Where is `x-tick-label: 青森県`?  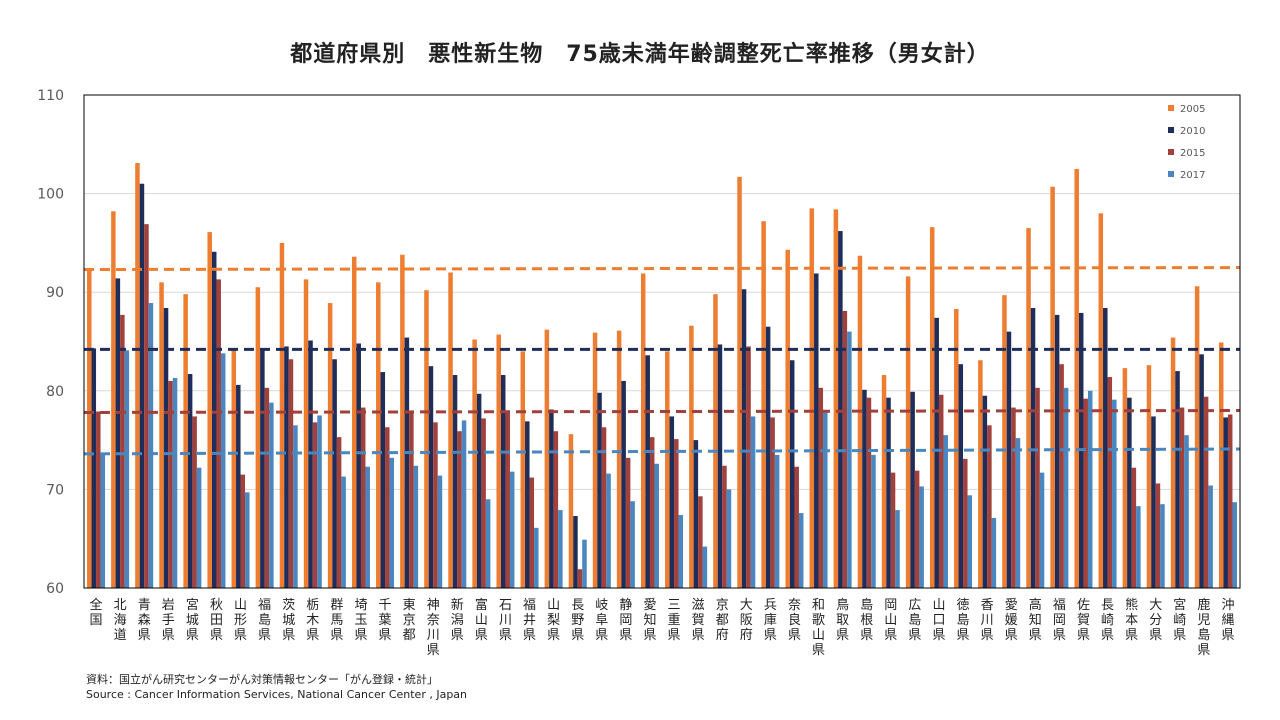
x-tick-label: 青森県 is located at coordinates (144, 620).